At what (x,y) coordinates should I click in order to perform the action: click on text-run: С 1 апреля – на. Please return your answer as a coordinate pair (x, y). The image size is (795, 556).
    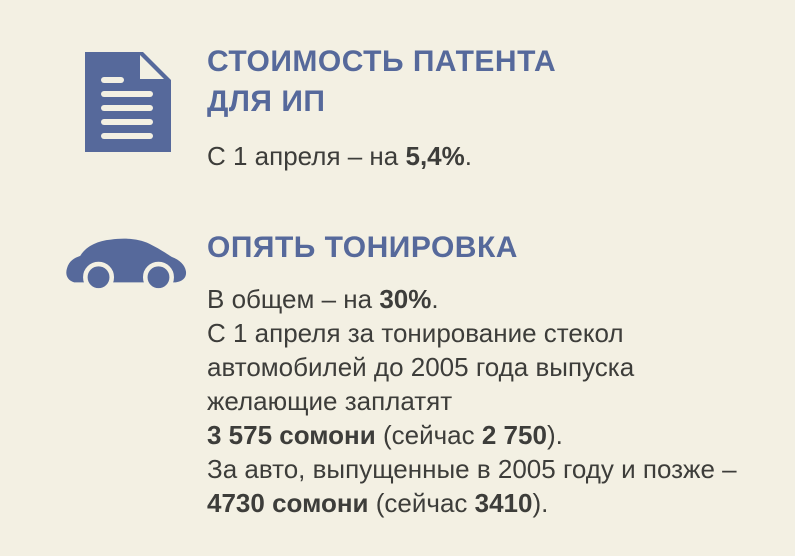
    Looking at the image, I should click on (306, 156).